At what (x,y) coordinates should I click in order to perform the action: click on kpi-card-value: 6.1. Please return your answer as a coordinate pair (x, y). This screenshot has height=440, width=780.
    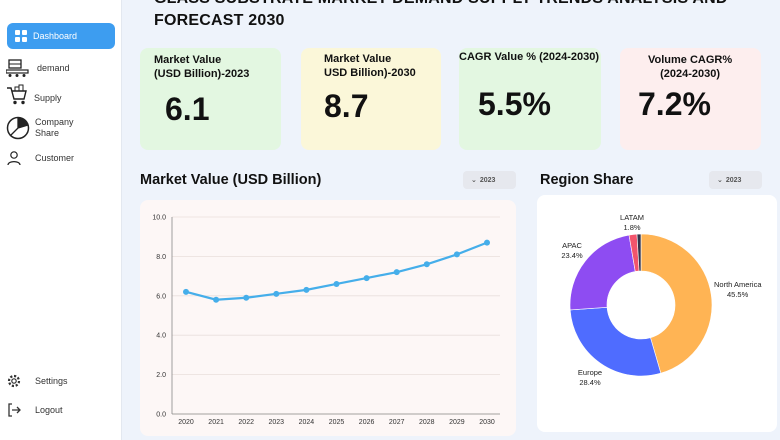
    Looking at the image, I should click on (187, 109).